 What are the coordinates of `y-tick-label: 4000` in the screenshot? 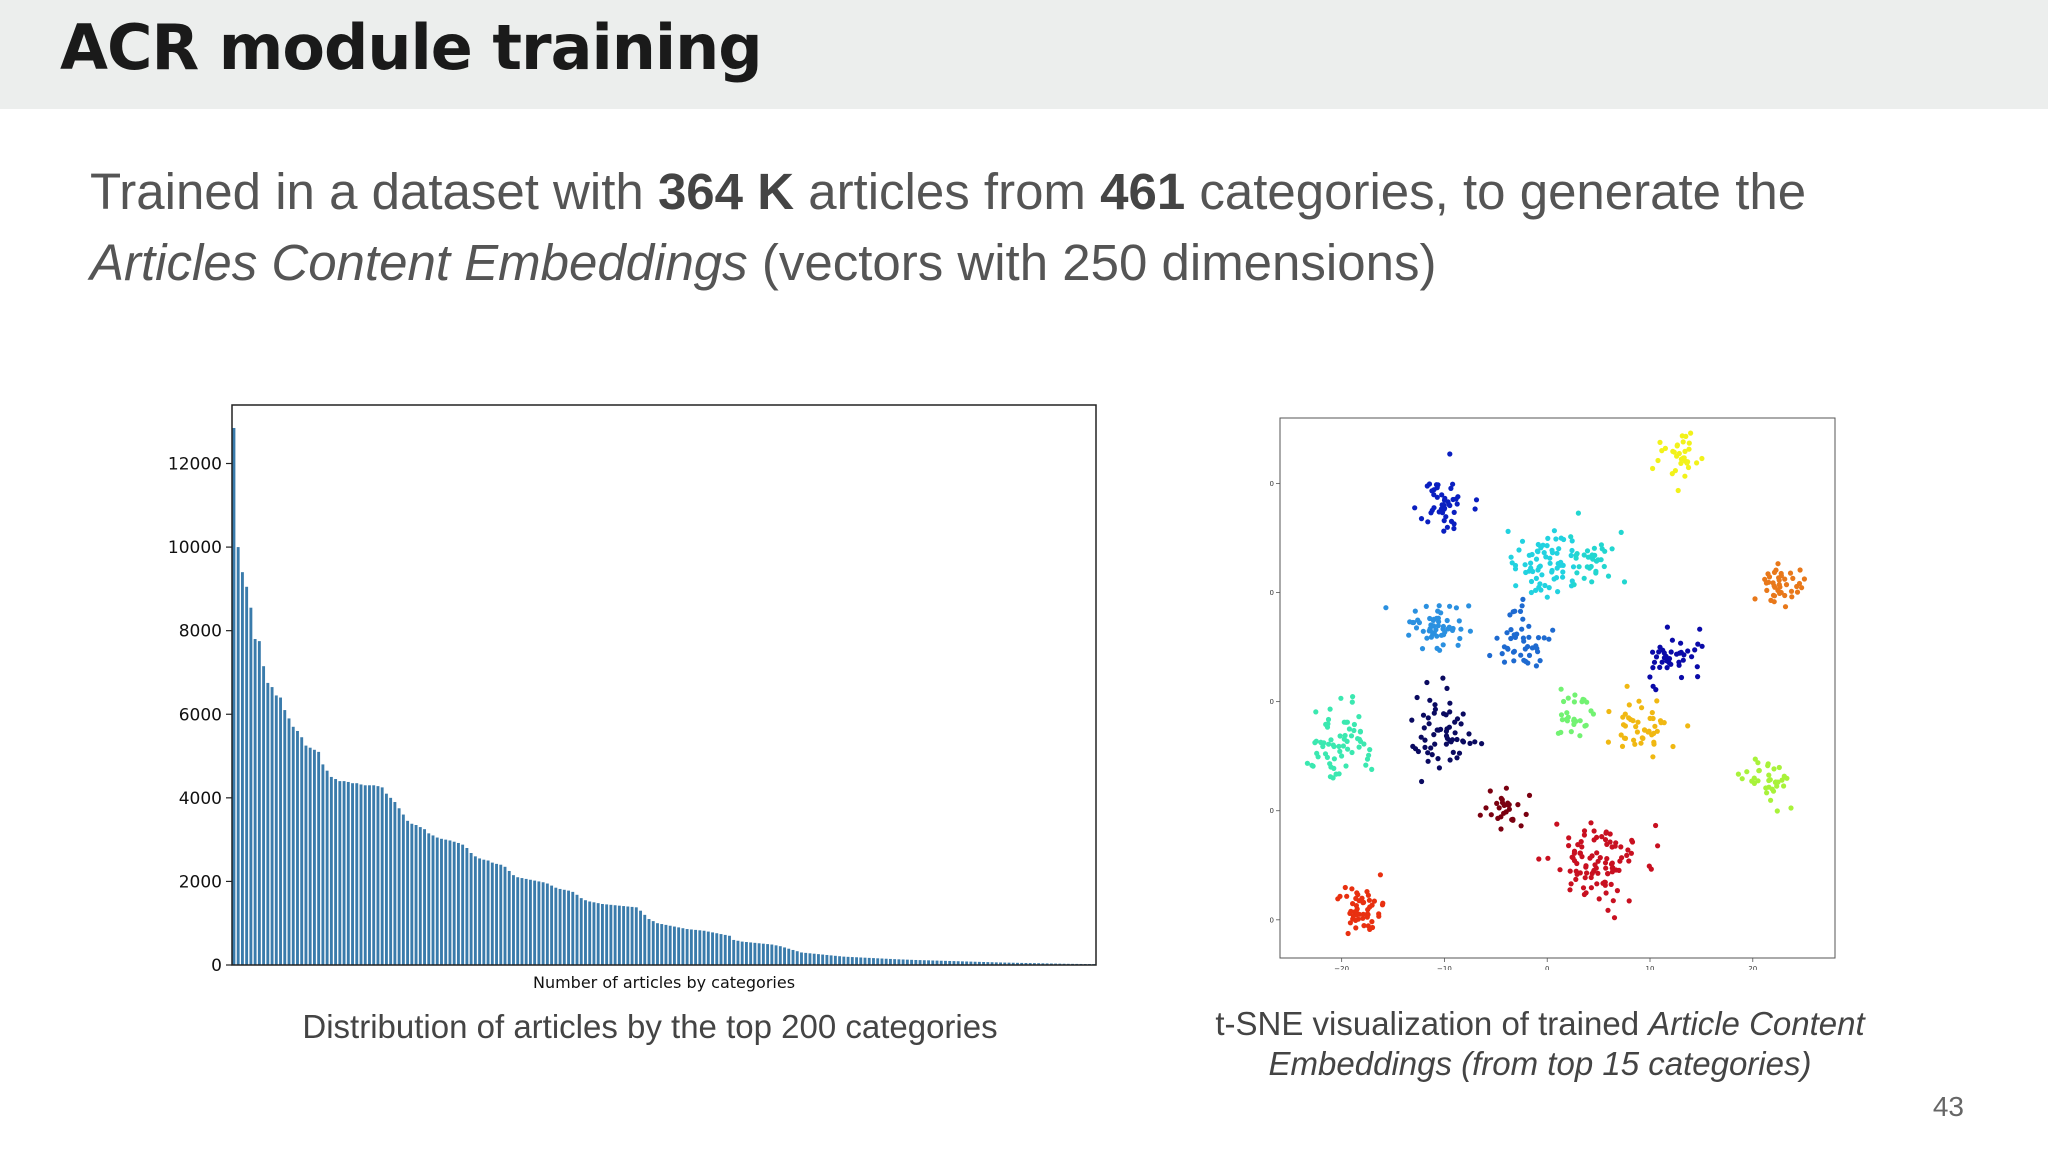 It's located at (200, 799).